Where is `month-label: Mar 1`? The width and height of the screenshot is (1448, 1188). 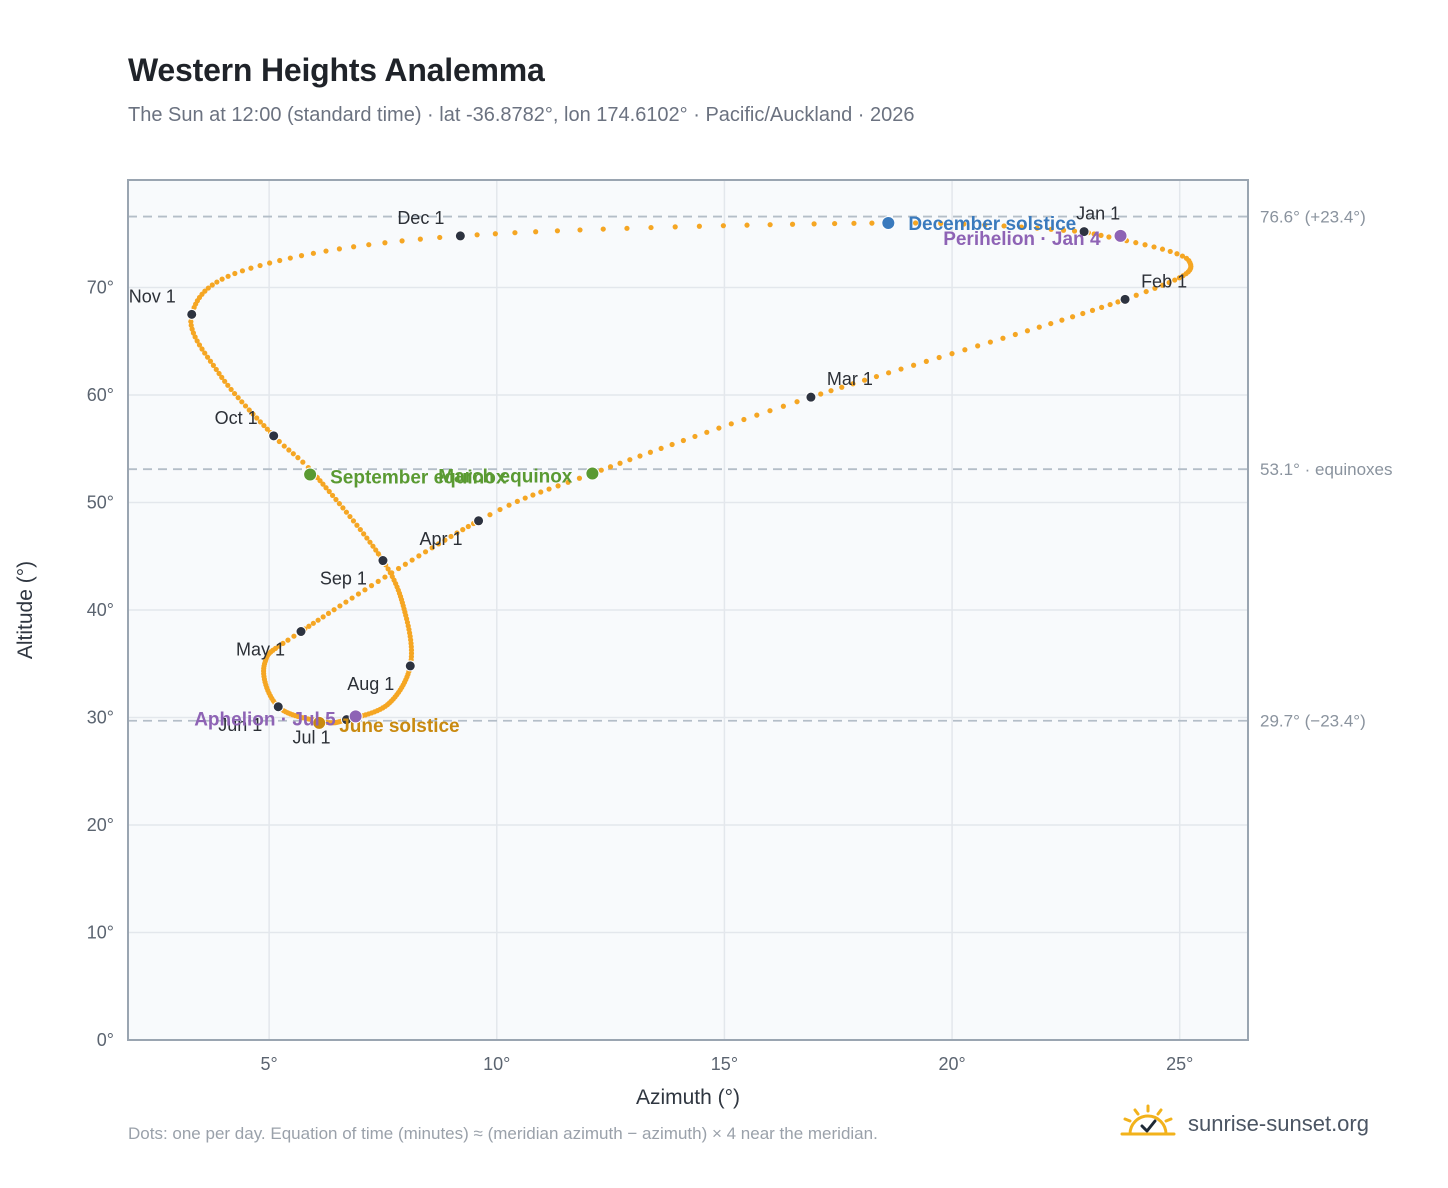 month-label: Mar 1 is located at coordinates (850, 379).